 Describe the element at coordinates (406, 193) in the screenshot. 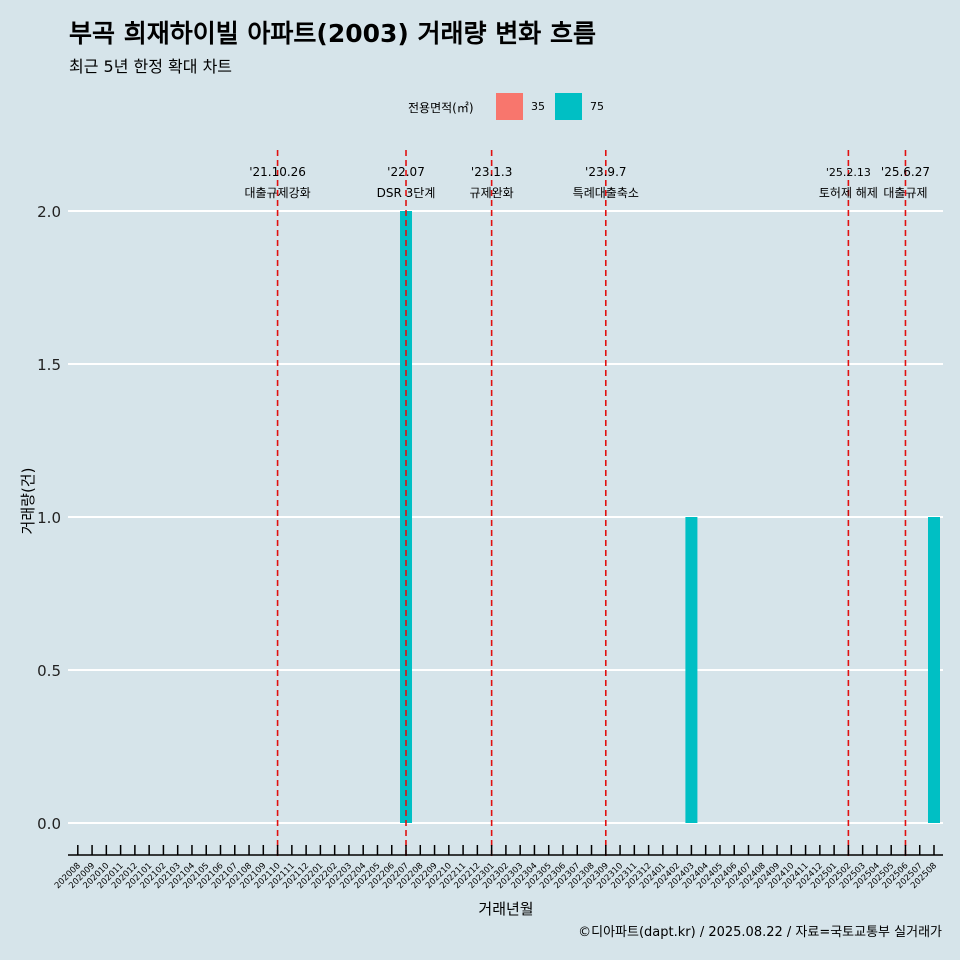

I see `event-label: DSR 3단계` at that location.